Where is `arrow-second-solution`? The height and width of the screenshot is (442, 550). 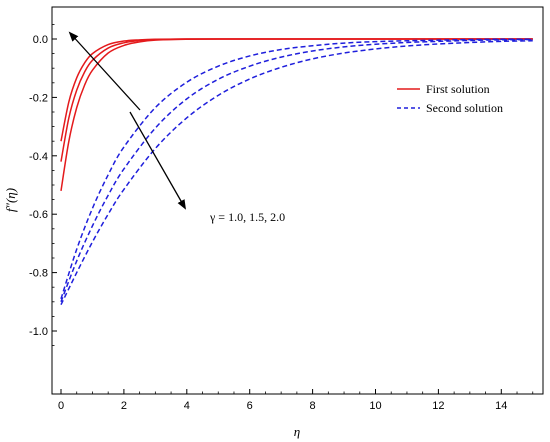 arrow-second-solution is located at coordinates (157, 160).